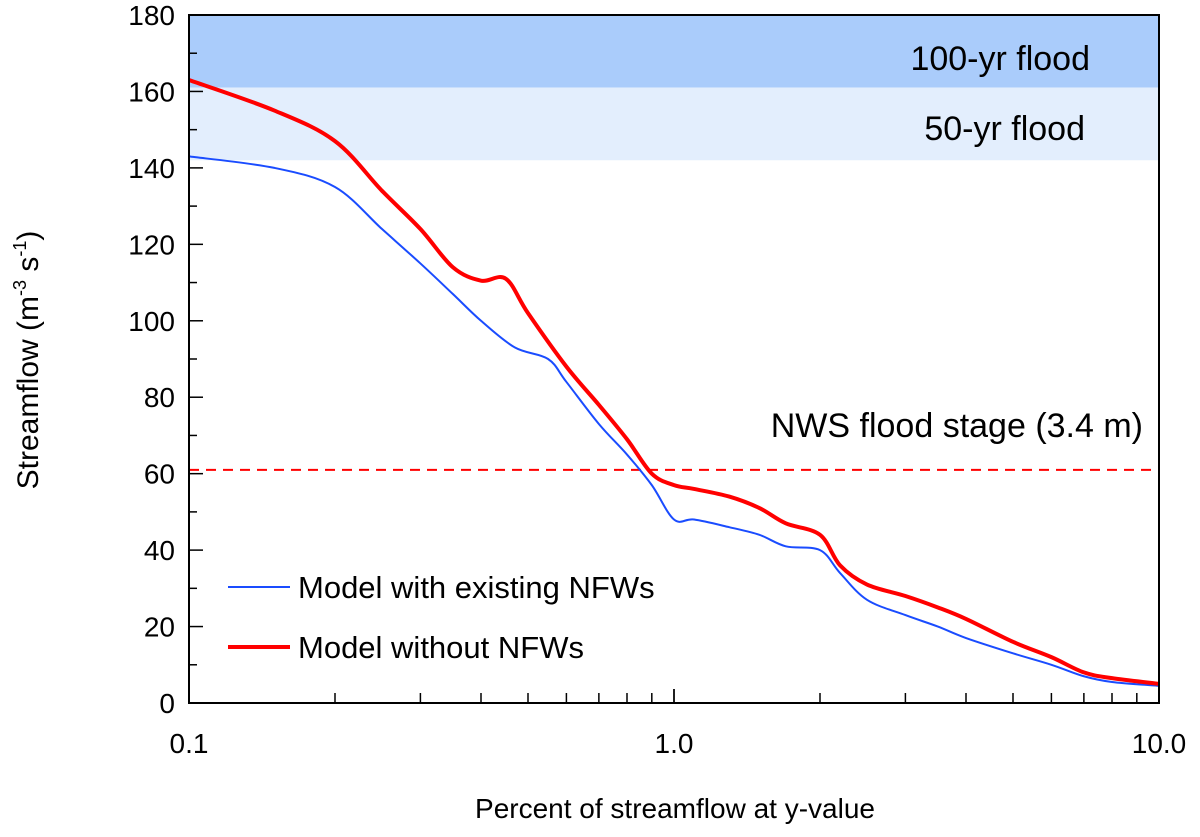  Describe the element at coordinates (167, 703) in the screenshot. I see `y-tick-label: 0` at that location.